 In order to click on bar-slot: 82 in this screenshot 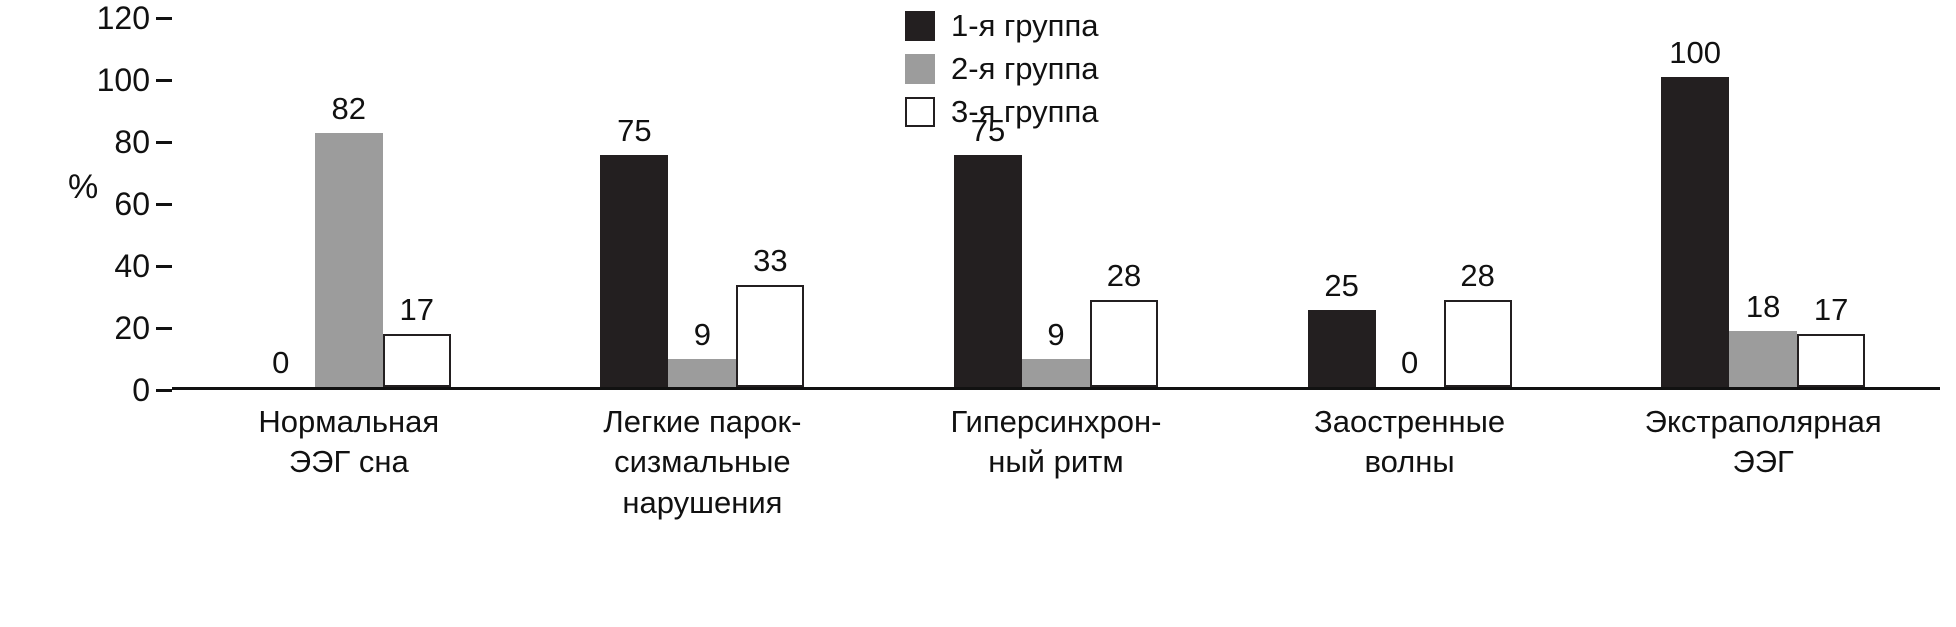, I will do `click(348, 238)`.